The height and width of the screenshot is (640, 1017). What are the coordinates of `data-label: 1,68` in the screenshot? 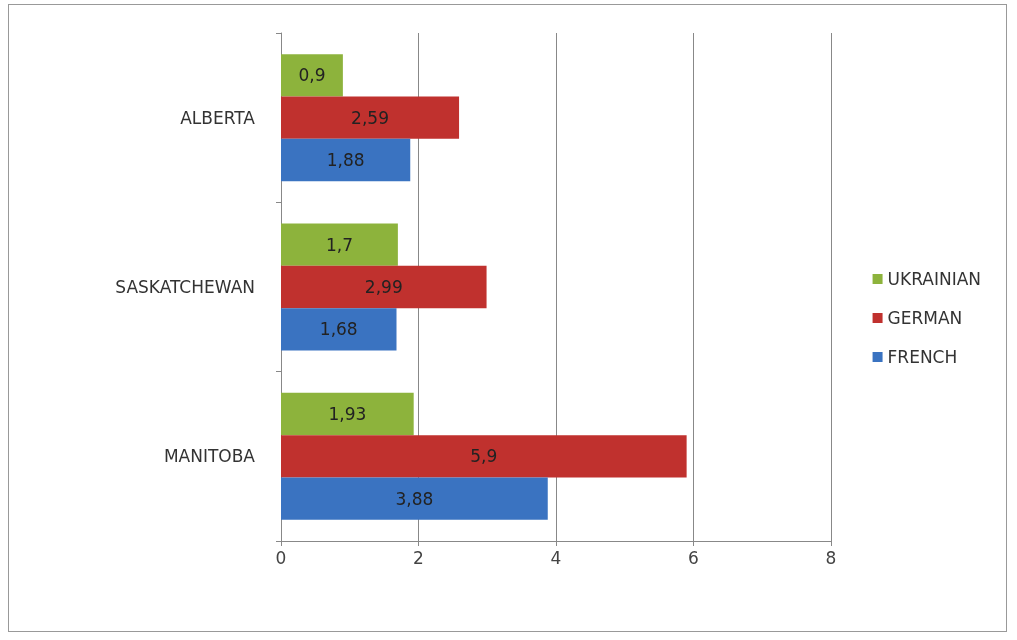 It's located at (338, 329).